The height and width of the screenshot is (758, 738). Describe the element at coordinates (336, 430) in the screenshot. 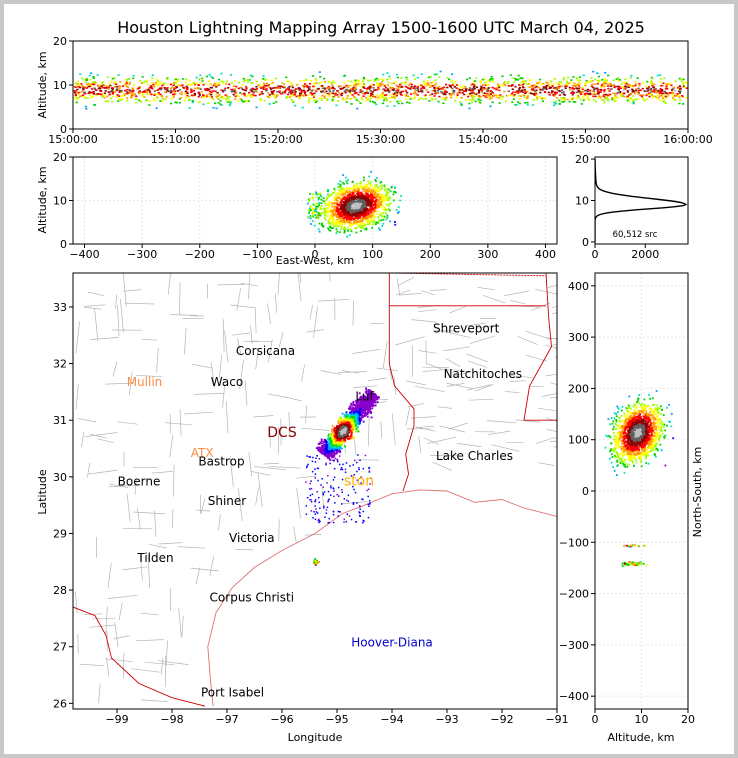

I see `plan-view-source` at that location.